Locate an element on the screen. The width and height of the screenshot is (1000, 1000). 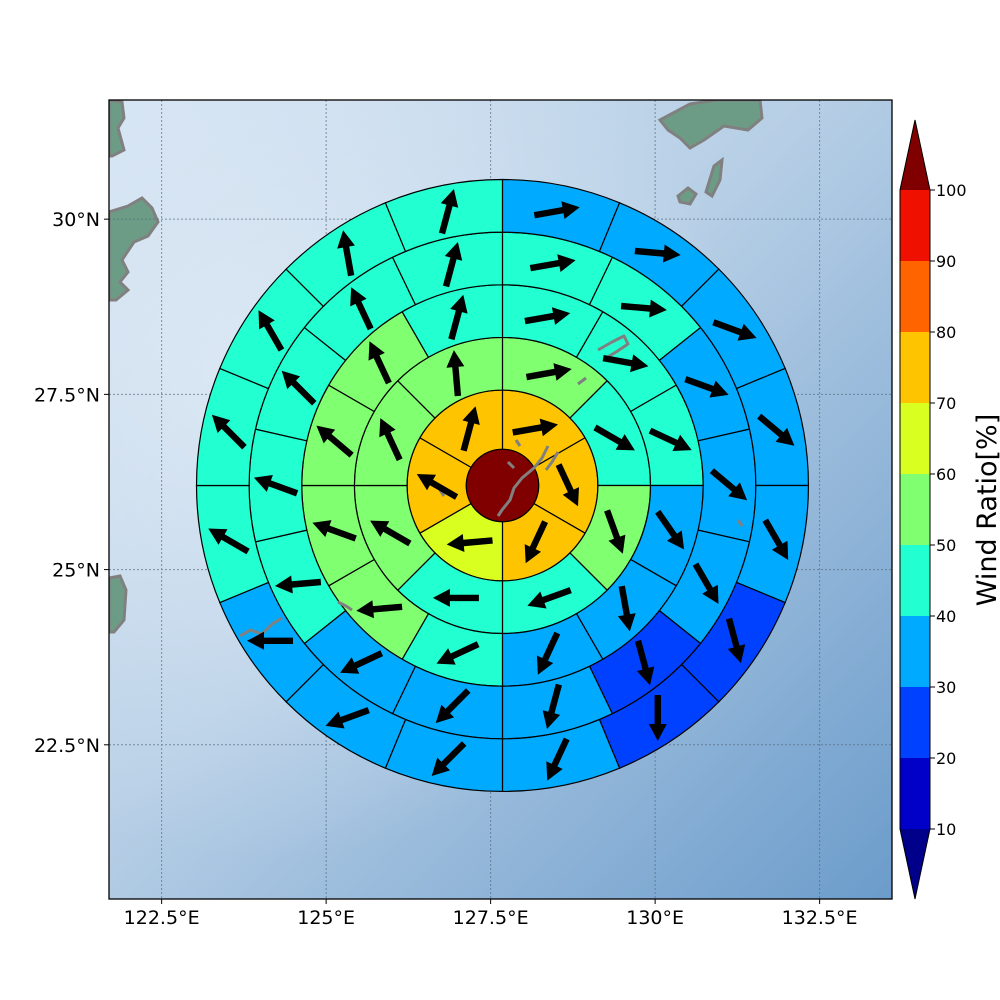
x-tick-label-1: 125°E is located at coordinates (326, 918).